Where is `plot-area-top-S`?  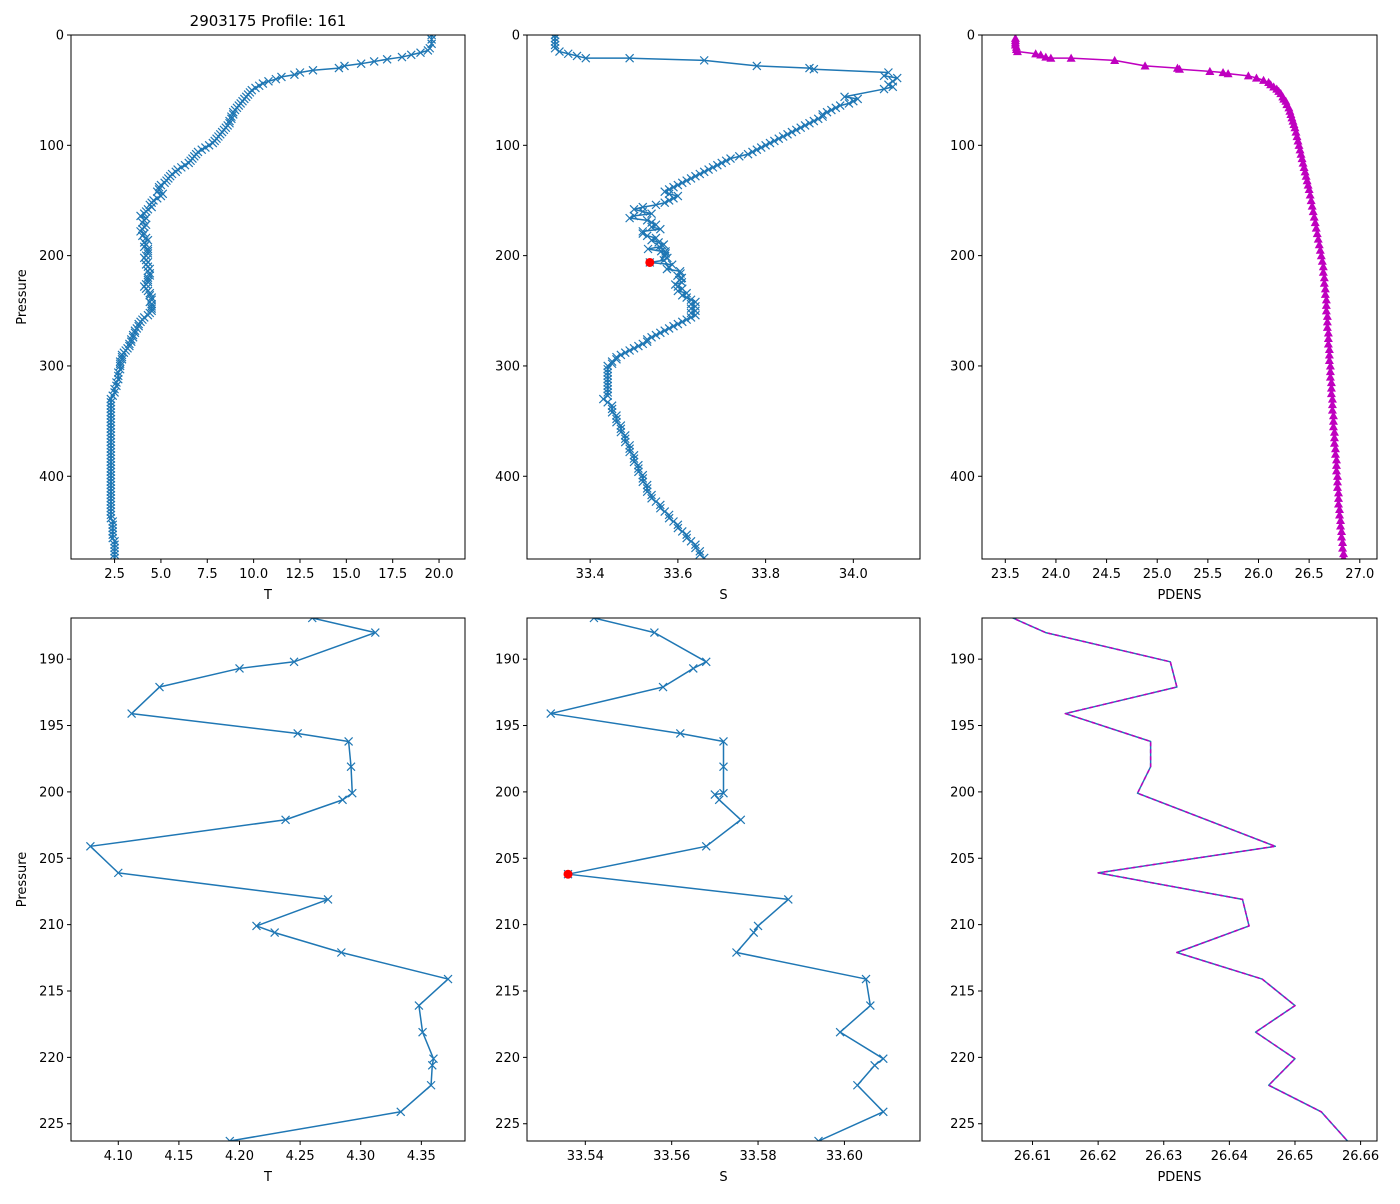 plot-area-top-S is located at coordinates (726, 297).